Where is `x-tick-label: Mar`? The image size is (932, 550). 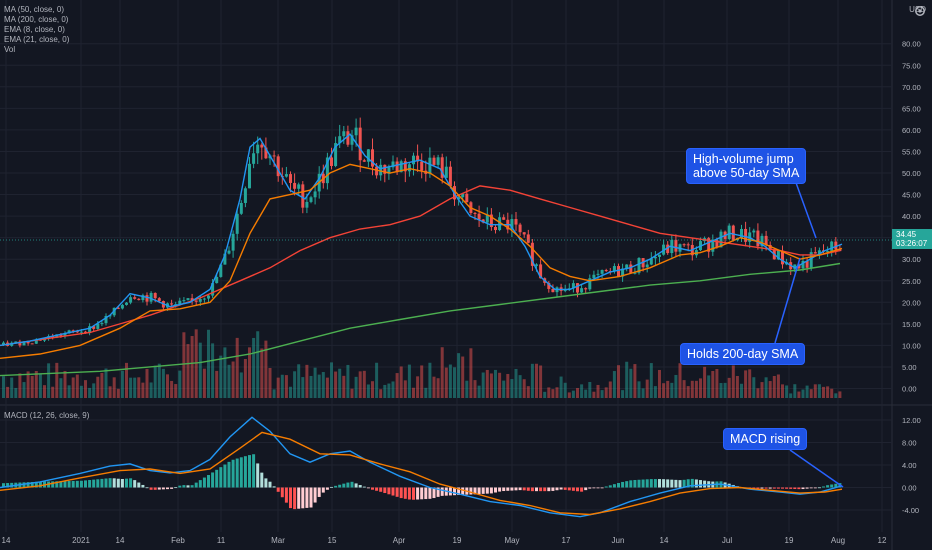 x-tick-label: Mar is located at coordinates (278, 540).